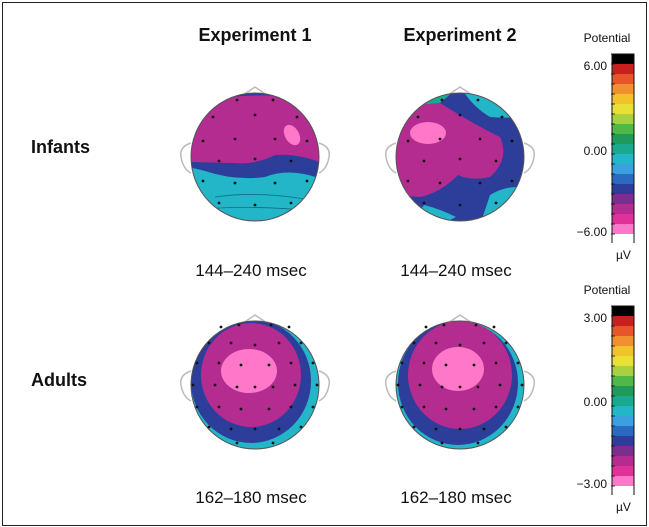 The image size is (649, 527). Describe the element at coordinates (61, 147) in the screenshot. I see `row-label-infants: Infants` at that location.